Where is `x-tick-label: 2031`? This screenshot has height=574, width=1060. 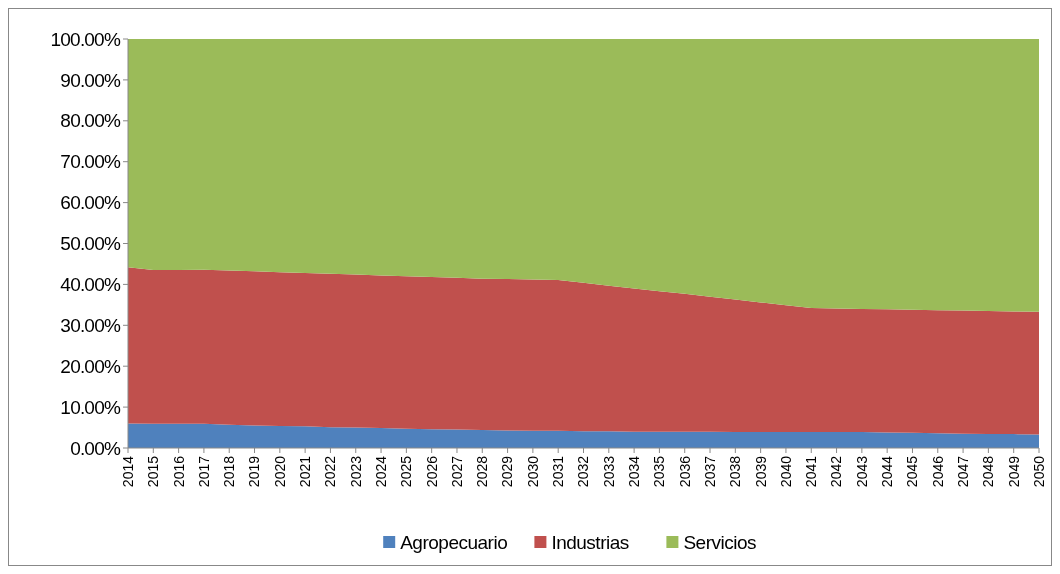
x-tick-label: 2031 is located at coordinates (558, 471).